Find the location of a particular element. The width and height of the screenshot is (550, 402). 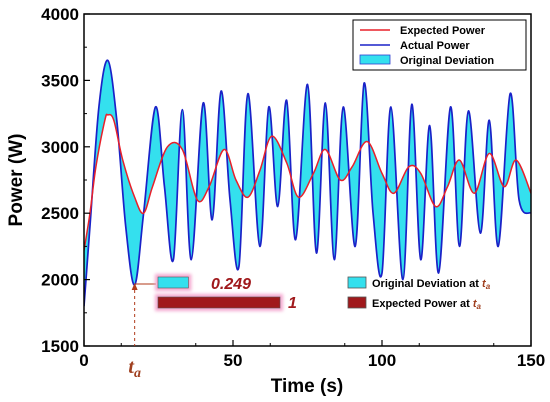

legend-swatch-deviation is located at coordinates (375, 59).